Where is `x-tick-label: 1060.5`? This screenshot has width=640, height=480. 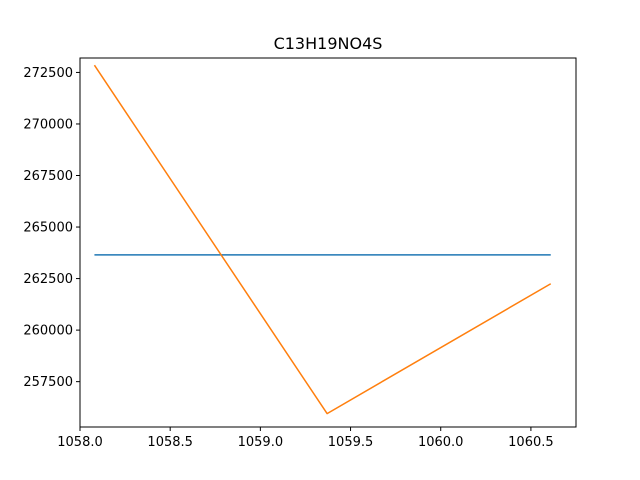 x-tick-label: 1060.5 is located at coordinates (531, 442).